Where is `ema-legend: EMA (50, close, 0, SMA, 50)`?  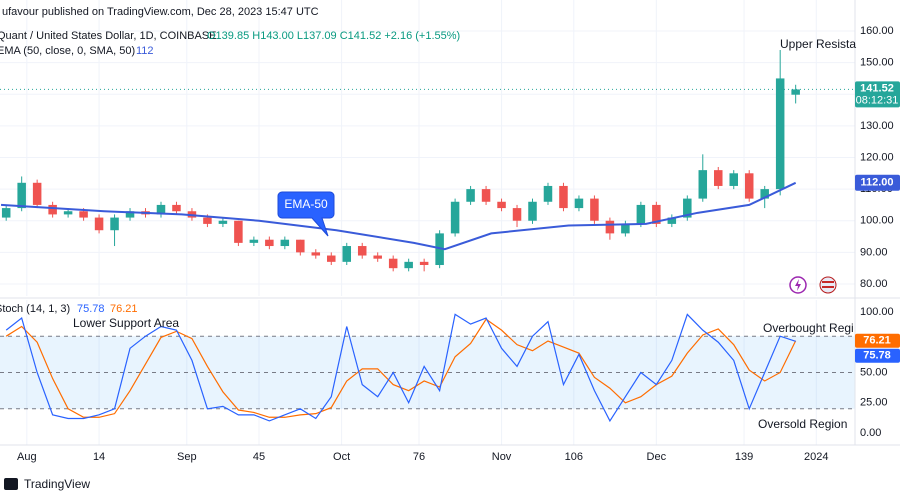 ema-legend: EMA (50, close, 0, SMA, 50) is located at coordinates (67, 51).